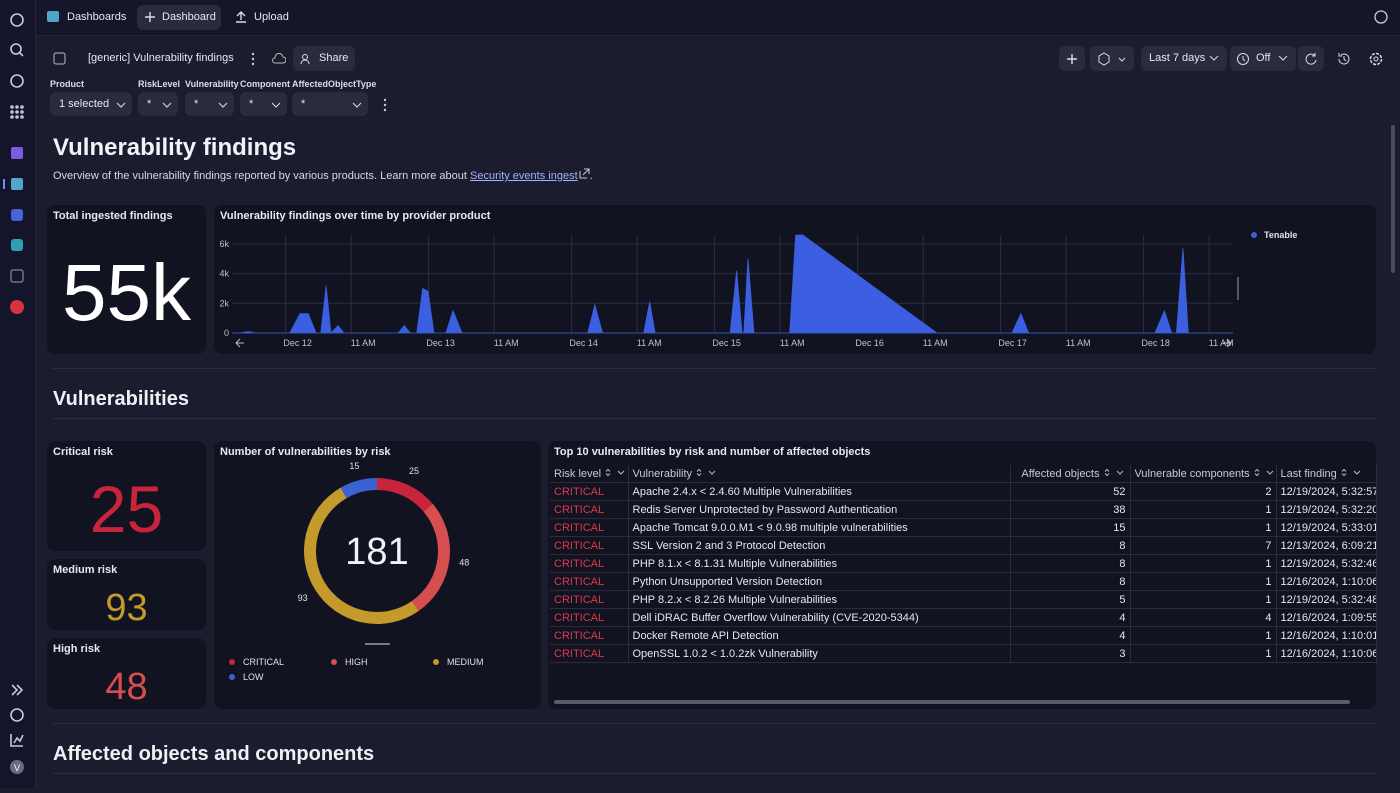 The image size is (1400, 793). Describe the element at coordinates (17, 184) in the screenshot. I see `dashboards-icon` at that location.